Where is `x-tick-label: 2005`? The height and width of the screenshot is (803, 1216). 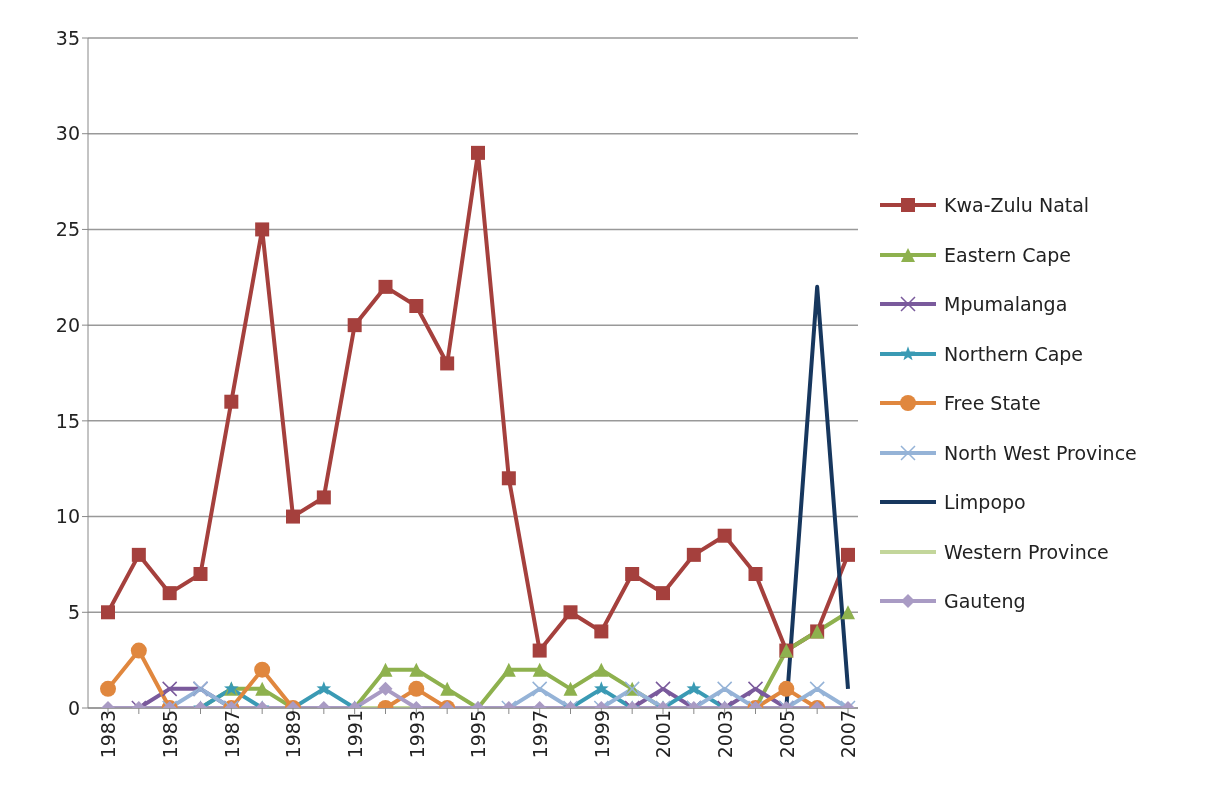 x-tick-label: 2005 is located at coordinates (786, 734).